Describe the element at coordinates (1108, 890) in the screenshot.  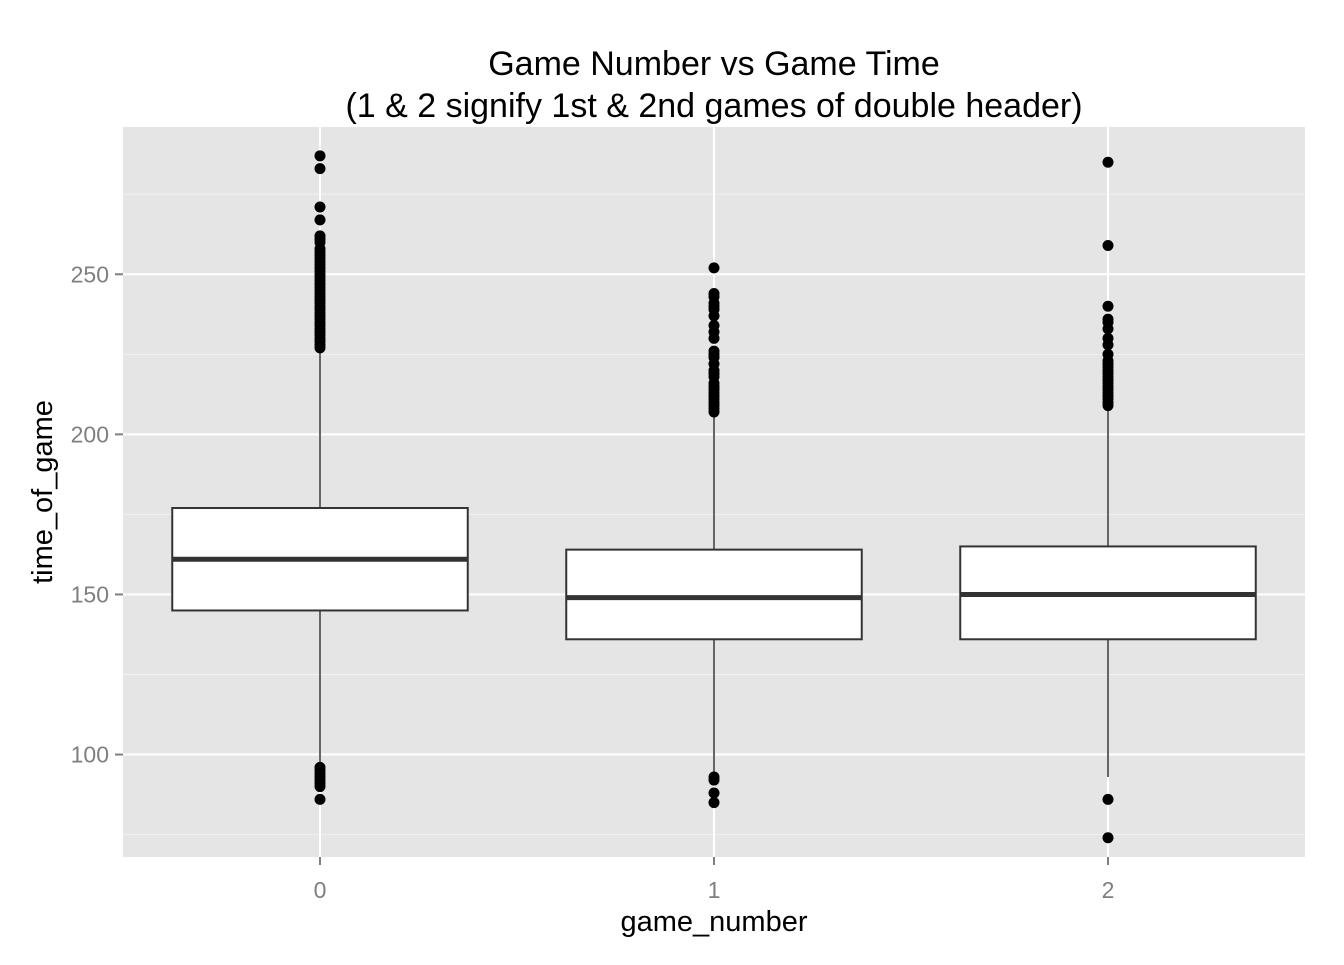
I see `x-tick-label: 2` at that location.